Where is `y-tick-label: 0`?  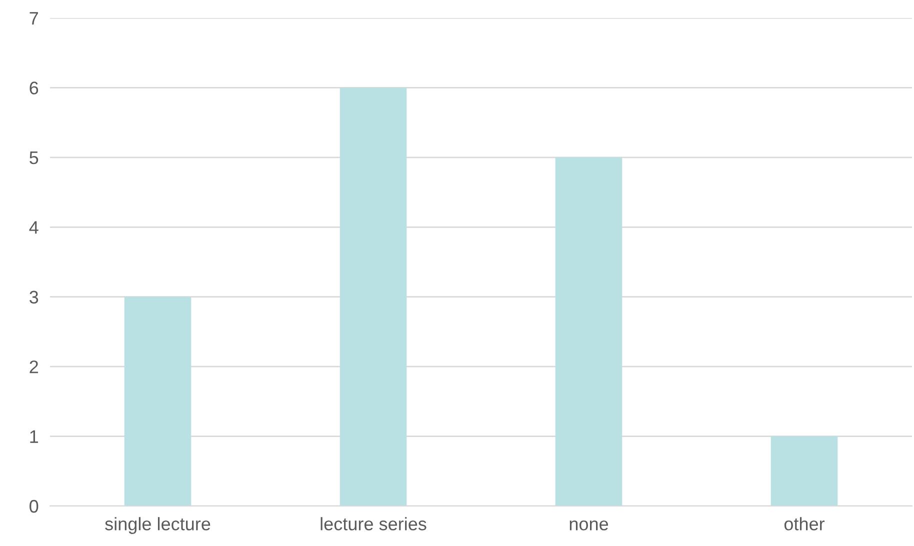
y-tick-label: 0 is located at coordinates (34, 506).